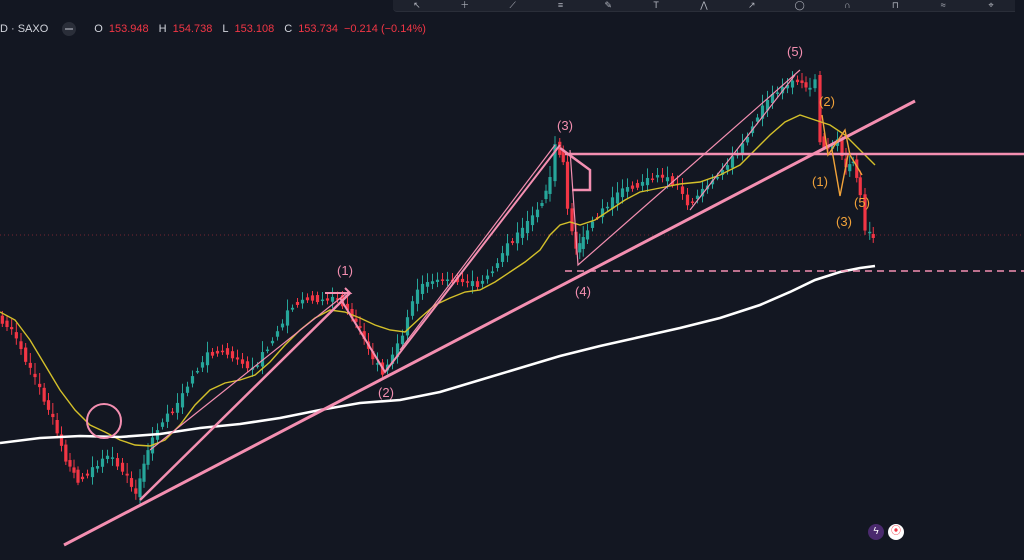 The image size is (1024, 560). What do you see at coordinates (386, 392) in the screenshot?
I see `wave-label-2: (2)` at bounding box center [386, 392].